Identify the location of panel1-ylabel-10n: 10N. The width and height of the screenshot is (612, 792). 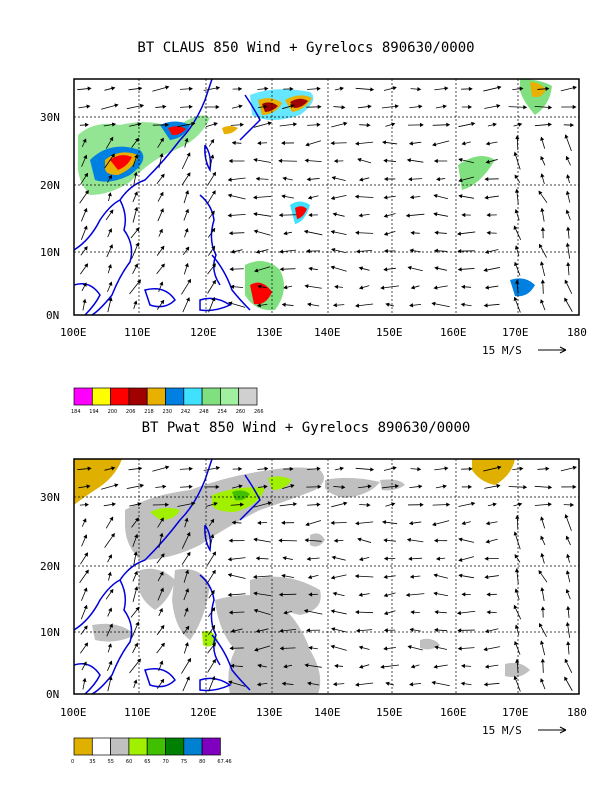
(50, 252).